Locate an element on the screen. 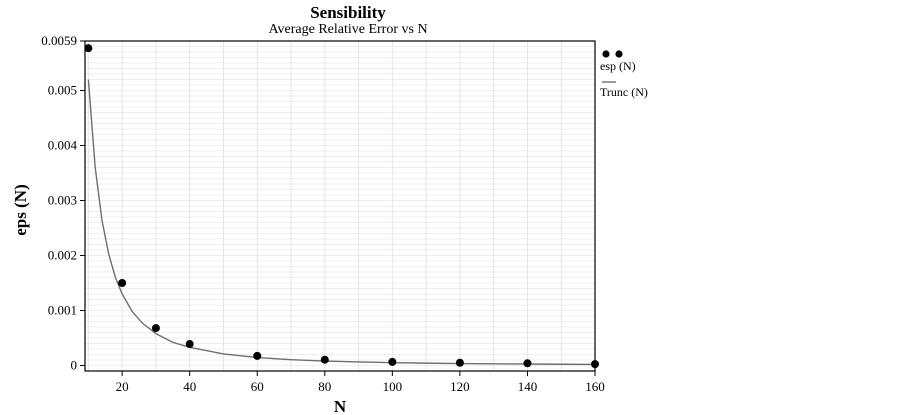 The height and width of the screenshot is (415, 902). y-tick-label: 0.004 is located at coordinates (63, 145).